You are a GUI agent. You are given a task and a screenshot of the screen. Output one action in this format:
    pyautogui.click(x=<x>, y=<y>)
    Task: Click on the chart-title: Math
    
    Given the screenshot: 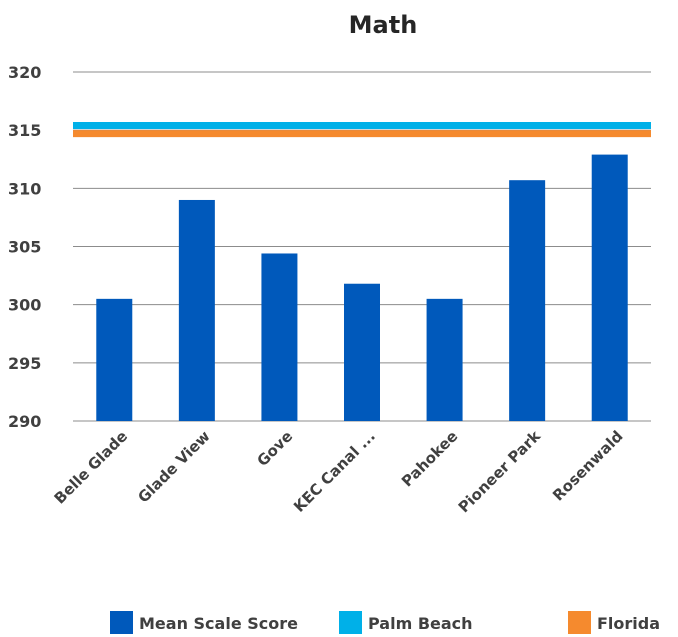 What is the action you would take?
    pyautogui.click(x=383, y=25)
    